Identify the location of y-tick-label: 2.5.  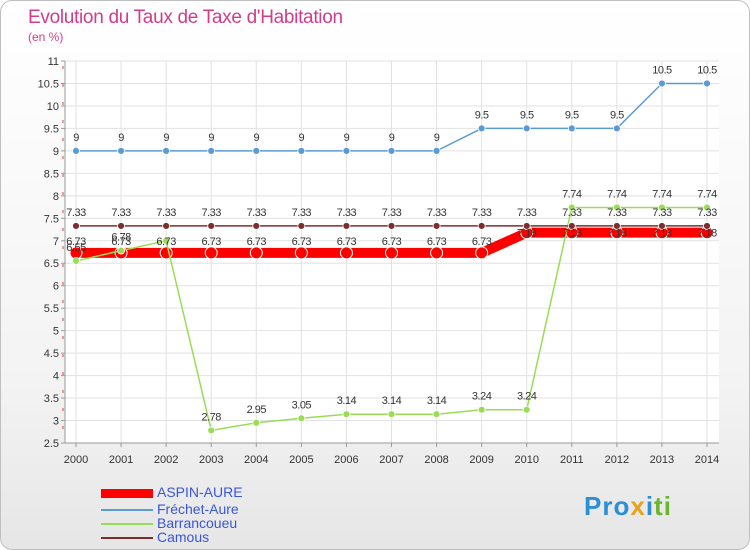
(51, 444).